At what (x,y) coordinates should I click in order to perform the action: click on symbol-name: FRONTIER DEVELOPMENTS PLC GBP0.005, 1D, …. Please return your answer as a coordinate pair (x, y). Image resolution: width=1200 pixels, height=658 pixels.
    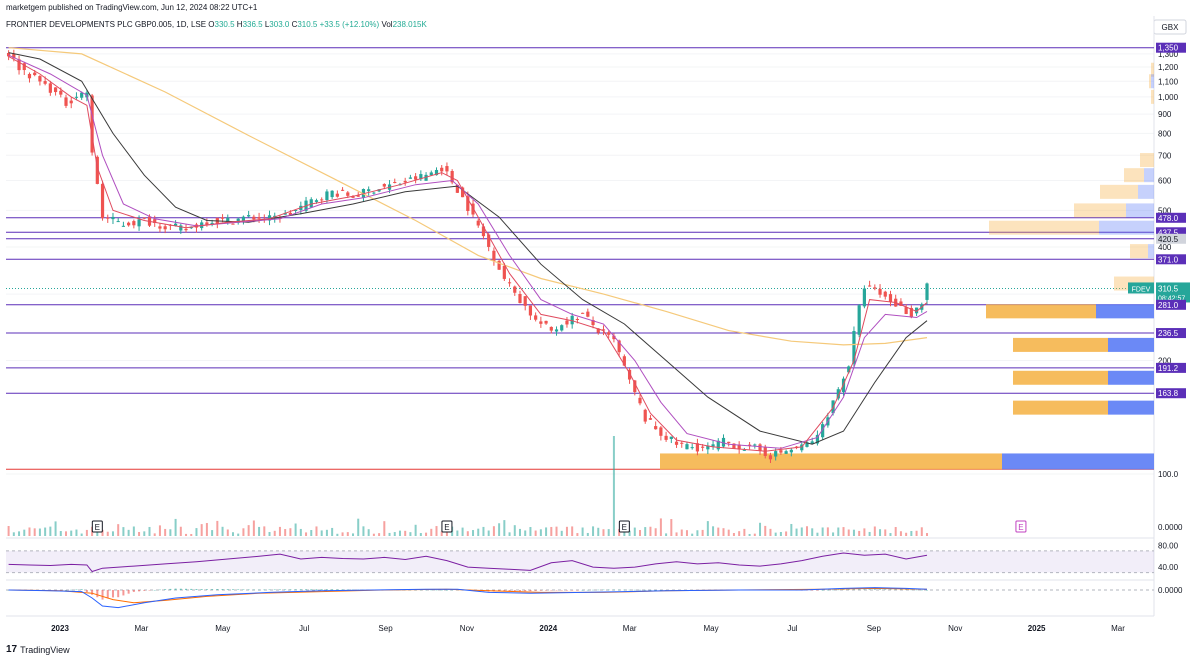
    Looking at the image, I should click on (106, 24).